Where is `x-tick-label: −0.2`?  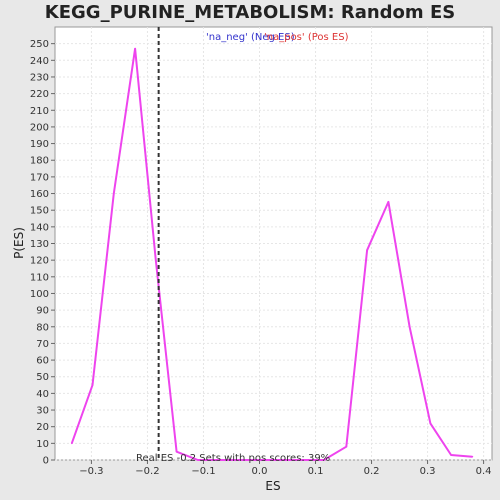 x-tick-label: −0.2 is located at coordinates (147, 471).